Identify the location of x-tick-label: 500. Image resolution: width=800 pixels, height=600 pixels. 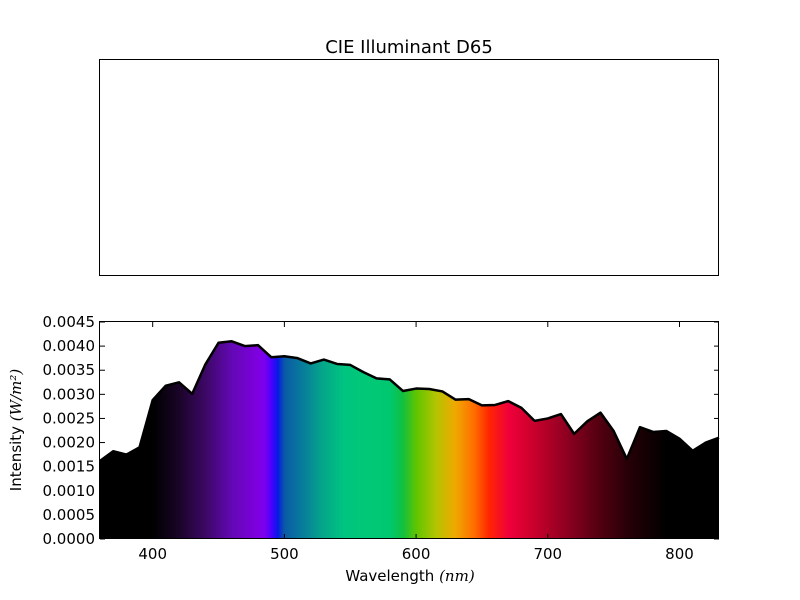
(284, 554).